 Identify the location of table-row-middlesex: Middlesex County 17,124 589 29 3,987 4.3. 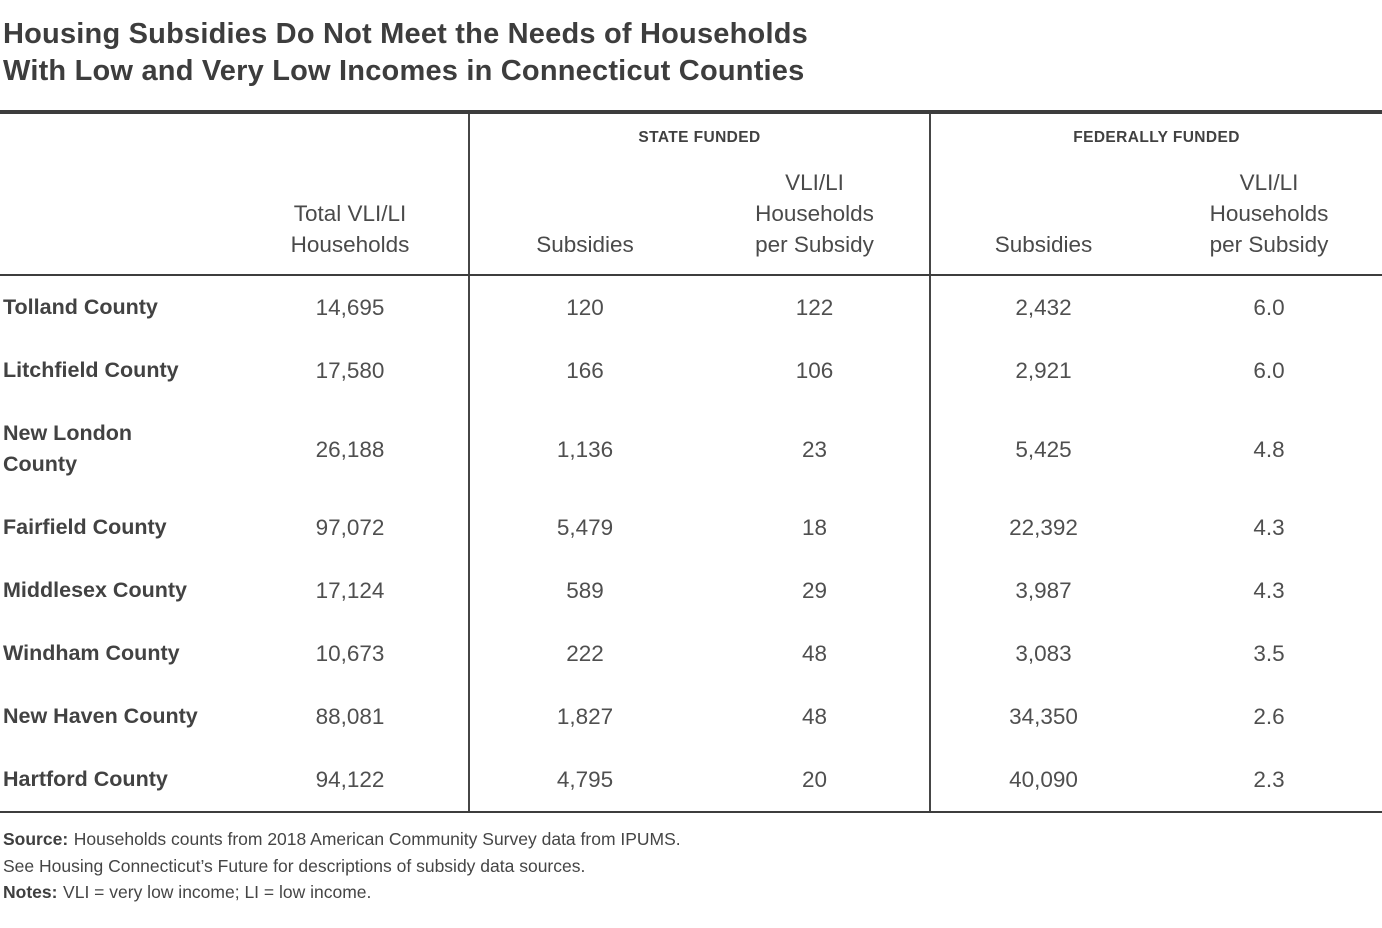
(691, 590).